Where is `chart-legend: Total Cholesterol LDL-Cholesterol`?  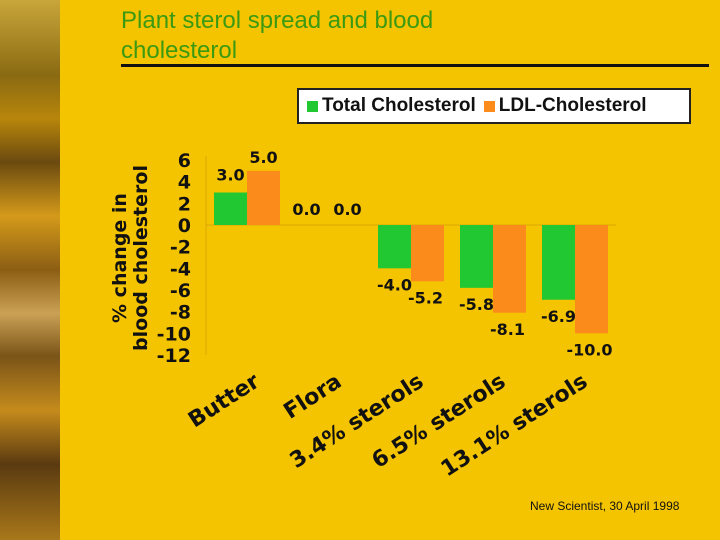
chart-legend: Total Cholesterol LDL-Cholesterol is located at coordinates (494, 106).